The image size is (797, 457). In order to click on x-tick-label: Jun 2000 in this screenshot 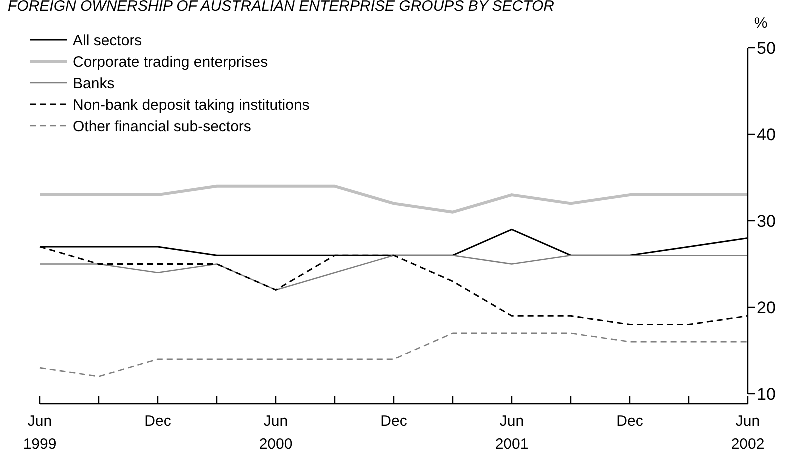, I will do `click(276, 433)`.